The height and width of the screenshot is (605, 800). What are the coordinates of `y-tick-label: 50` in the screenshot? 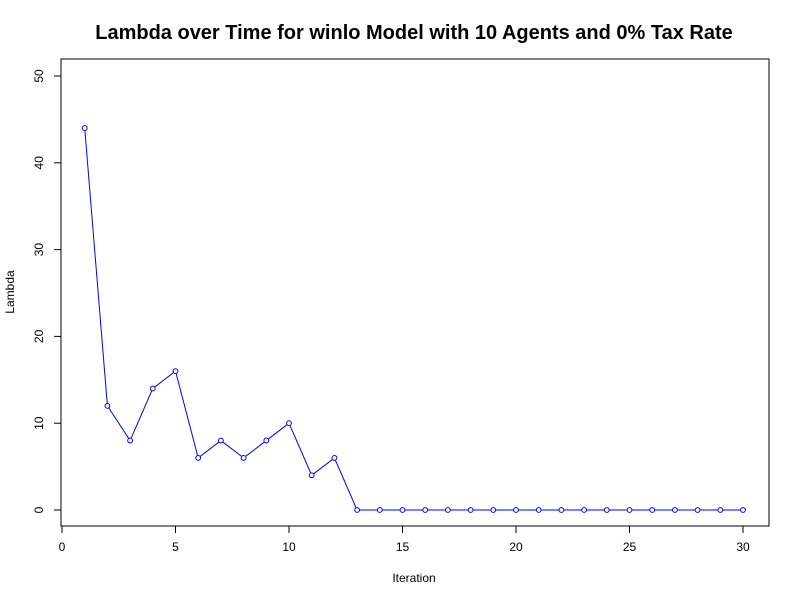 It's located at (39, 76).